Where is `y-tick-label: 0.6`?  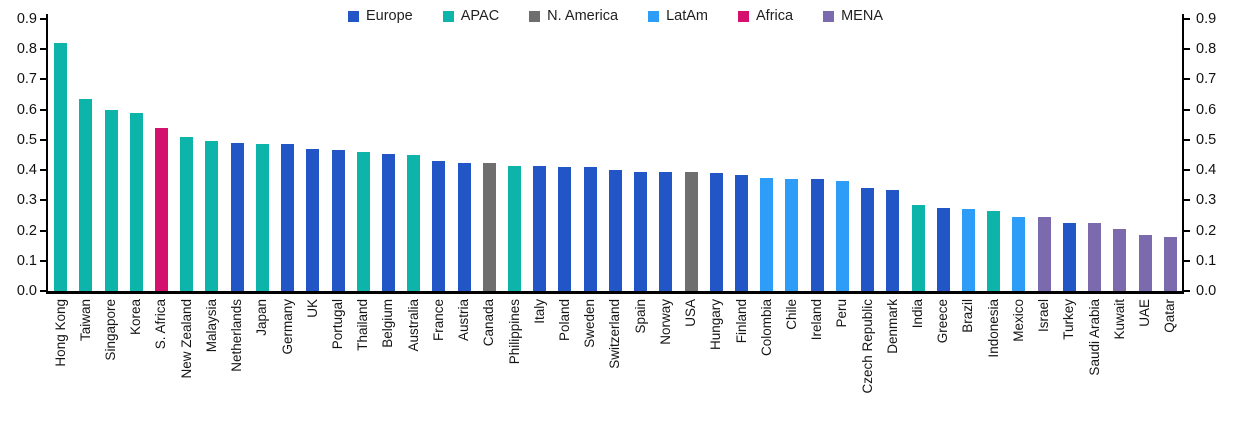
y-tick-label: 0.6 is located at coordinates (1206, 109).